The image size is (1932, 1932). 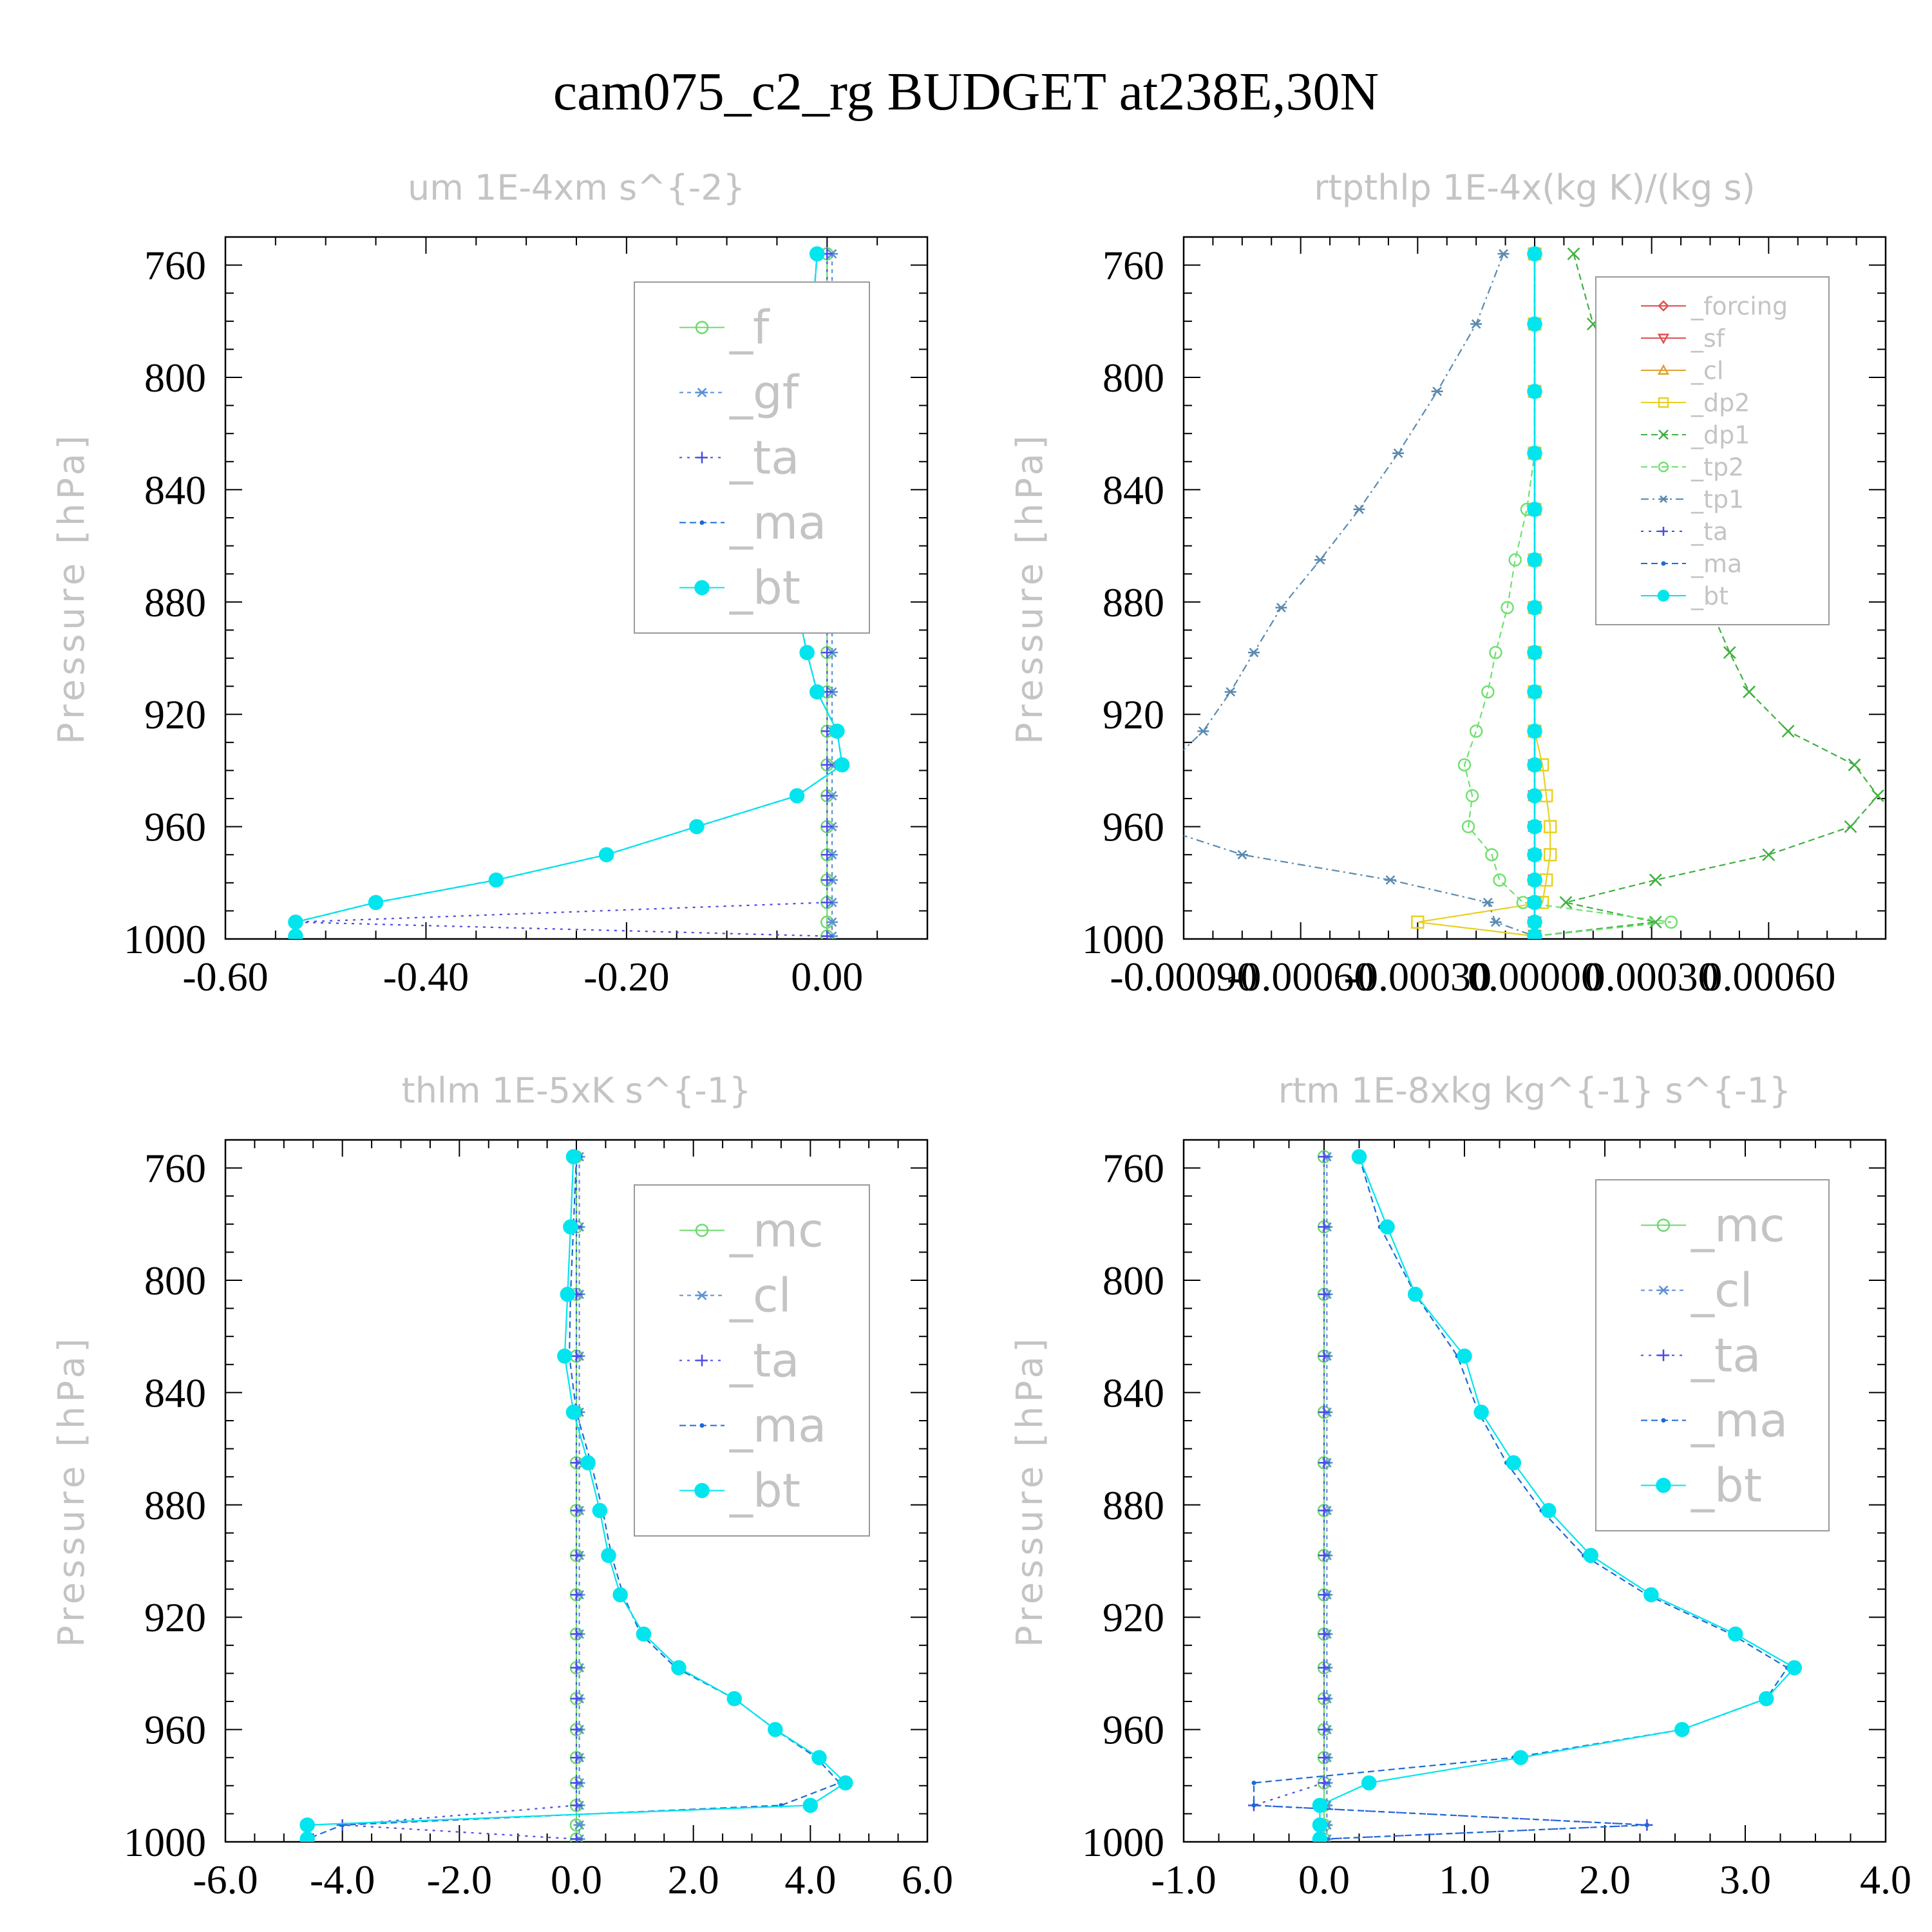 I want to click on x-tick-label: 1.0, so click(x=1465, y=1880).